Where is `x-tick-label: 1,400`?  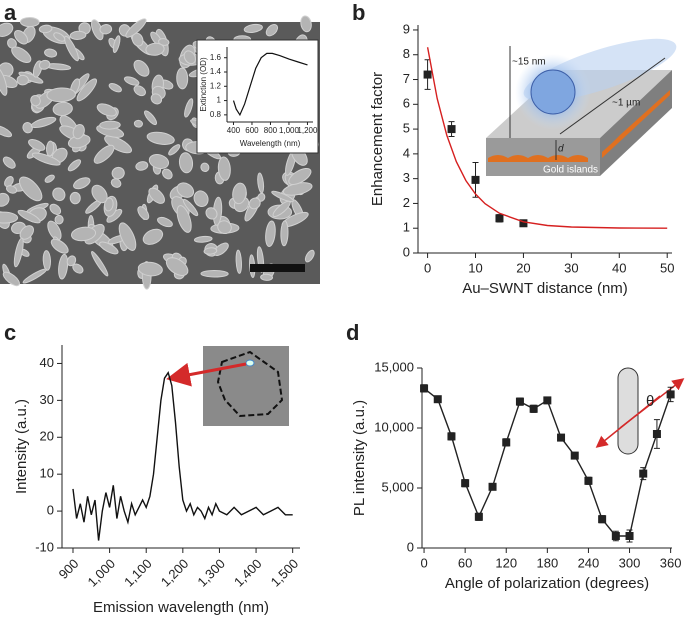
x-tick-label: 1,400 is located at coordinates (248, 573).